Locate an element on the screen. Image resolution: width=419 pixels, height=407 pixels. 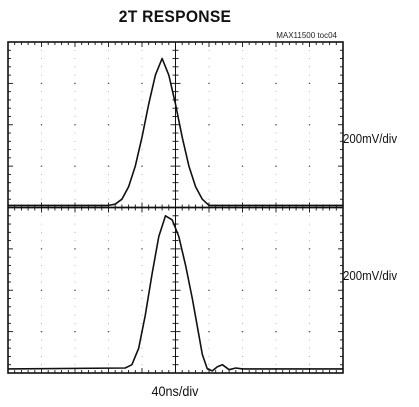
chart-title: 2T RESPONSE is located at coordinates (175, 16).